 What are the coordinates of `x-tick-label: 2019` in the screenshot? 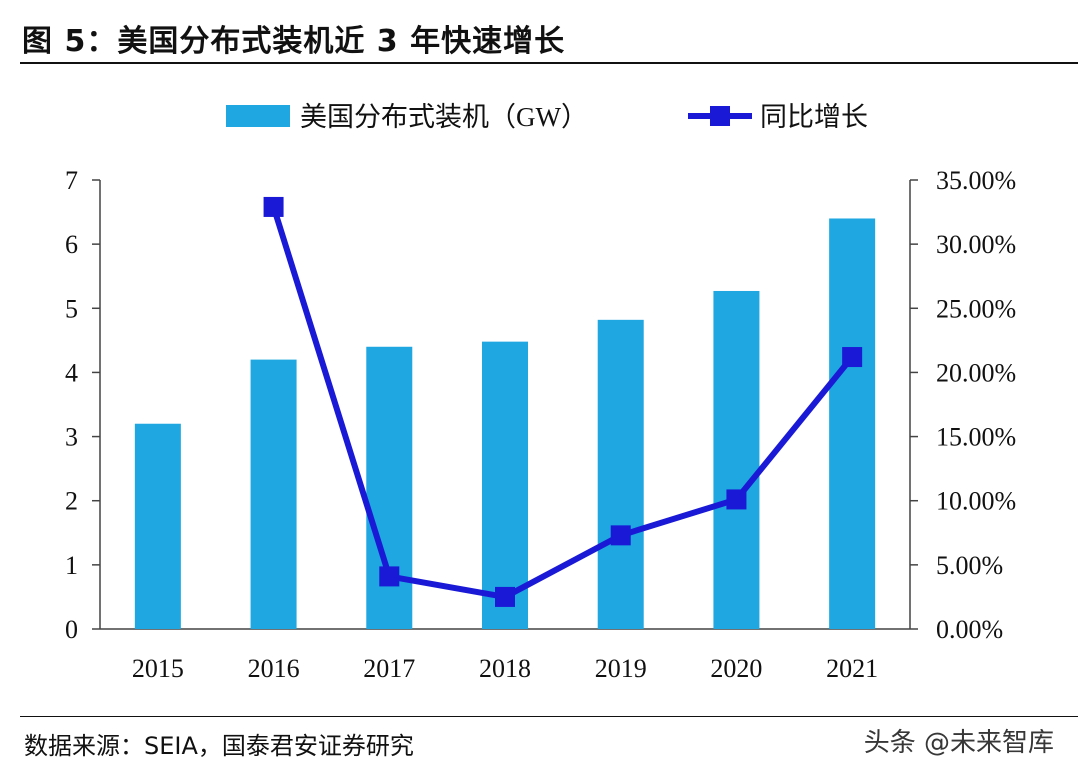 It's located at (621, 668).